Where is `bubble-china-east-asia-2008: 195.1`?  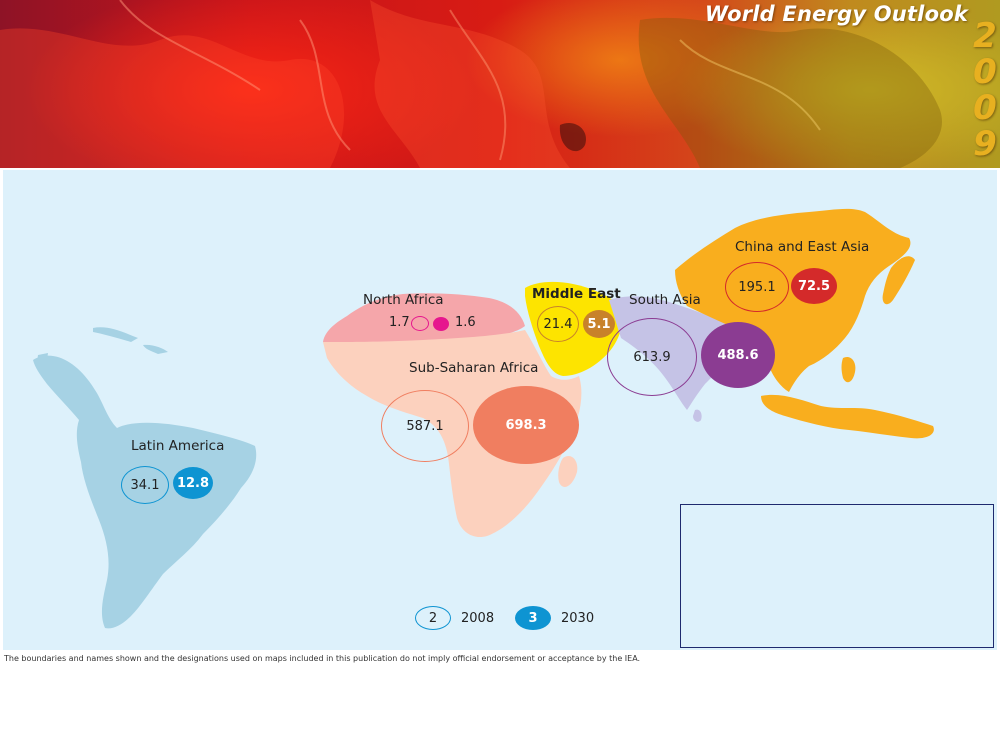 bubble-china-east-asia-2008: 195.1 is located at coordinates (757, 287).